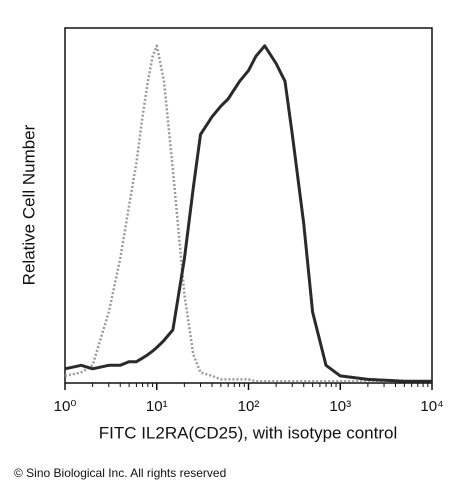 The height and width of the screenshot is (486, 450). What do you see at coordinates (248, 432) in the screenshot?
I see `x-axis-label: FITC IL2RA(CD25), with isotype control` at bounding box center [248, 432].